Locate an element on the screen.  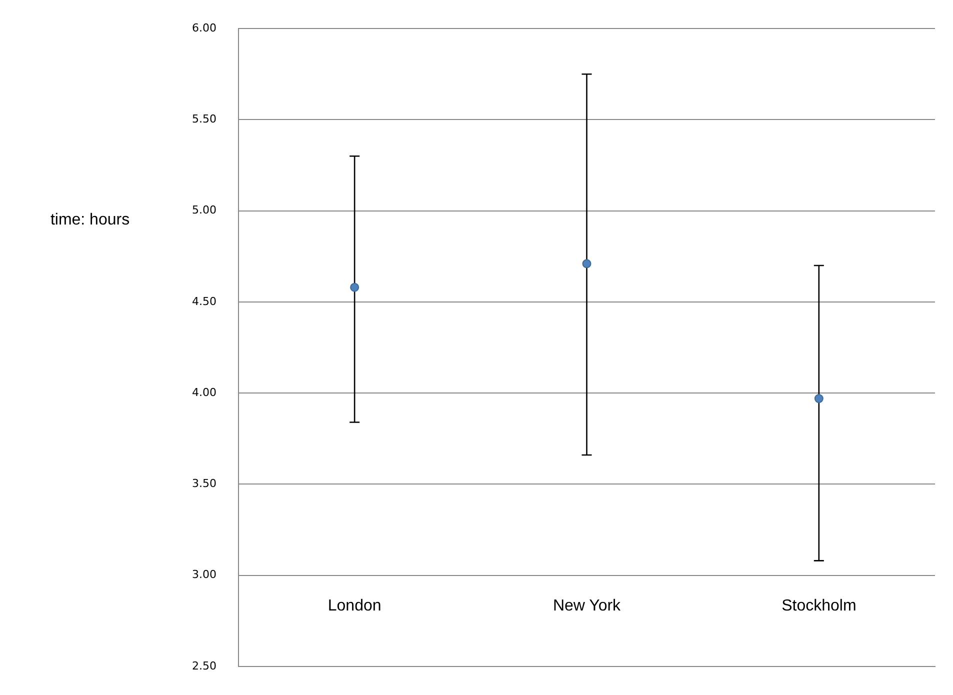
y-tick-label: 4.50 is located at coordinates (204, 301).